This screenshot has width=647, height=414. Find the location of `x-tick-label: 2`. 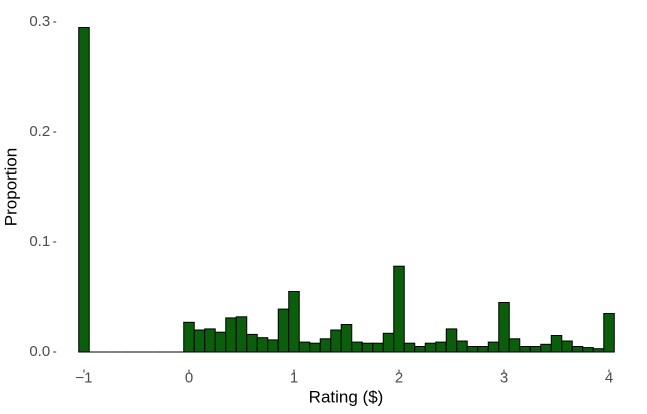

x-tick-label: 2 is located at coordinates (399, 377).